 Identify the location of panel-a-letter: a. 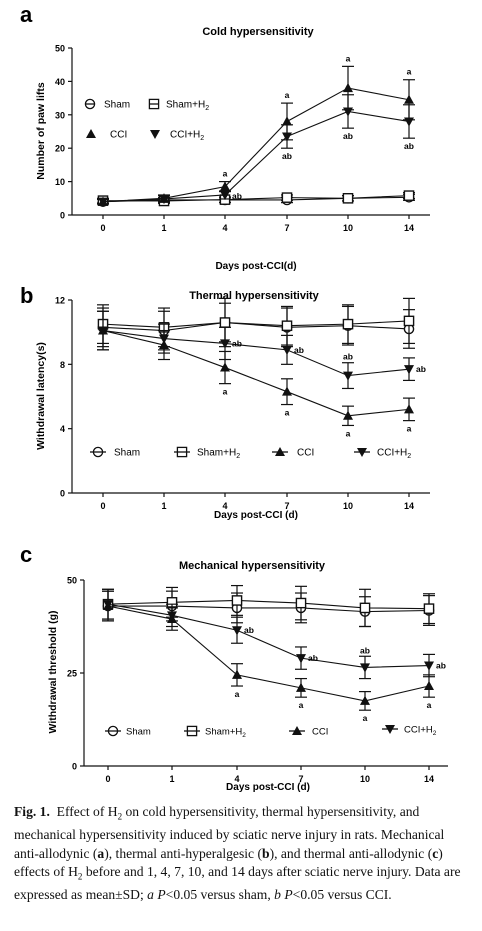
(26, 14).